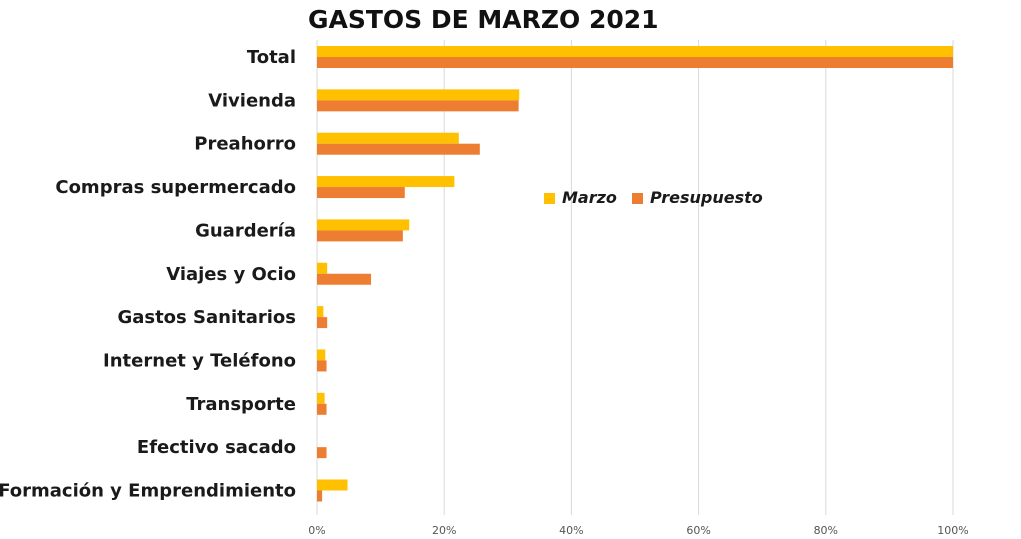 Image resolution: width=1021 pixels, height=539 pixels. What do you see at coordinates (483, 19) in the screenshot?
I see `chart-title: GASTOS DE MARZO 2021` at bounding box center [483, 19].